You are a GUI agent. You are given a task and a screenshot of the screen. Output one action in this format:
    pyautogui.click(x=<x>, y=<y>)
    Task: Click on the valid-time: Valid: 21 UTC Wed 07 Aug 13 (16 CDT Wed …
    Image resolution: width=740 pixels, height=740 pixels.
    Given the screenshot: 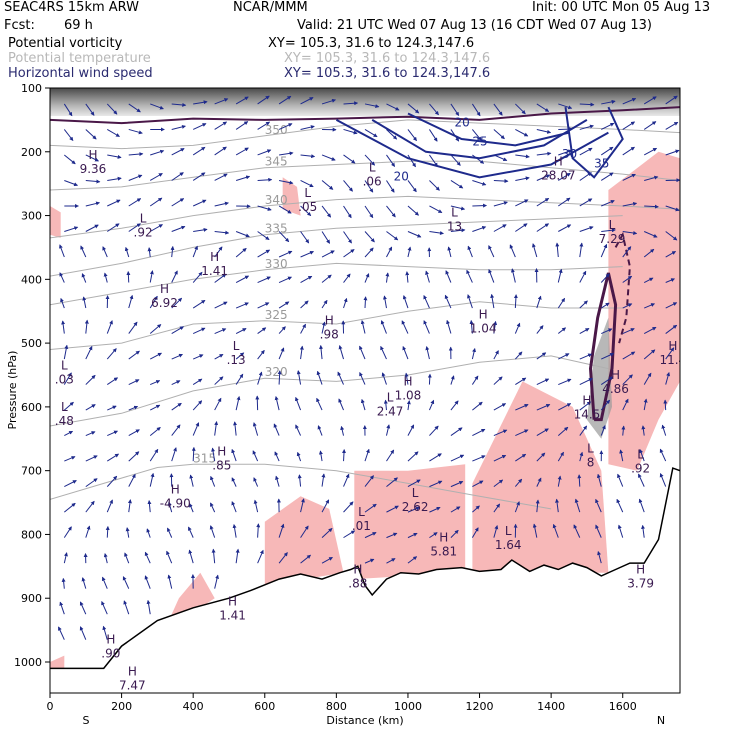 What is the action you would take?
    pyautogui.click(x=474, y=25)
    